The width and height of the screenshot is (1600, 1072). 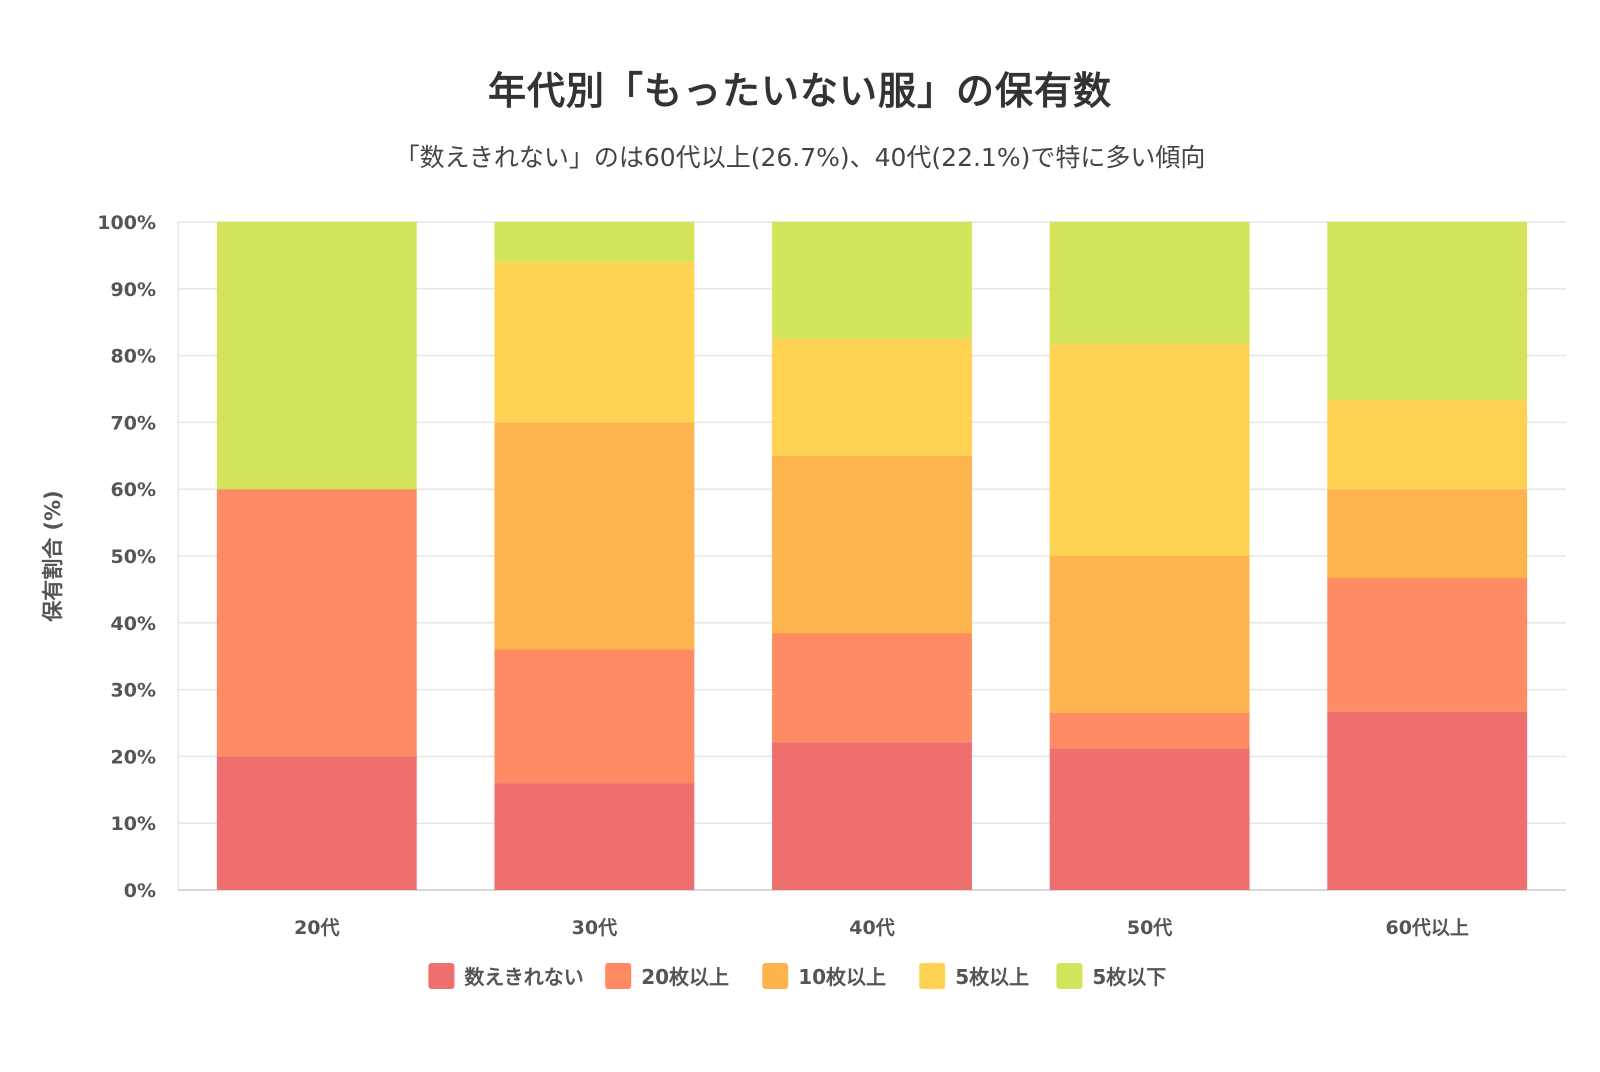 What do you see at coordinates (133, 290) in the screenshot?
I see `y-tick-label: 90%` at bounding box center [133, 290].